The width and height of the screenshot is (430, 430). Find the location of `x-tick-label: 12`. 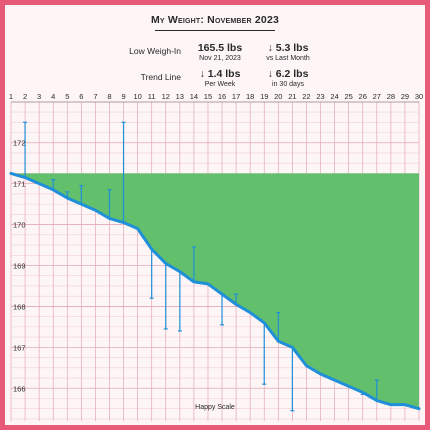

x-tick-label: 12 is located at coordinates (166, 96).